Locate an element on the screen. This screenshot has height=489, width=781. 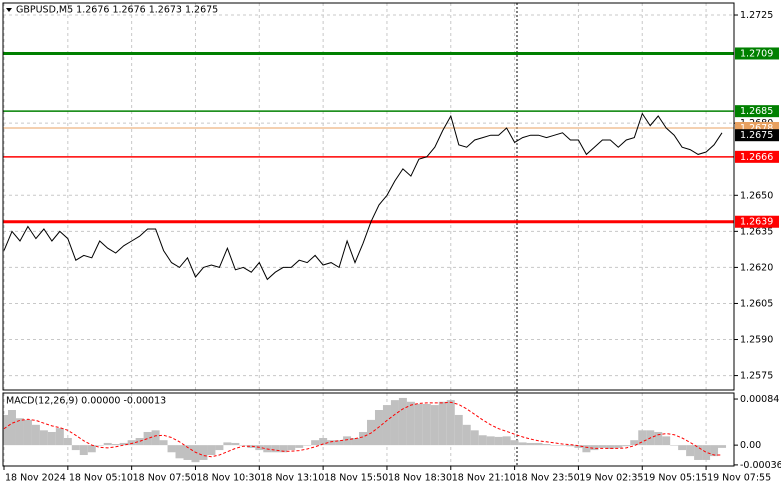
x-tick-label: 19 Nov 07:55 is located at coordinates (739, 478).